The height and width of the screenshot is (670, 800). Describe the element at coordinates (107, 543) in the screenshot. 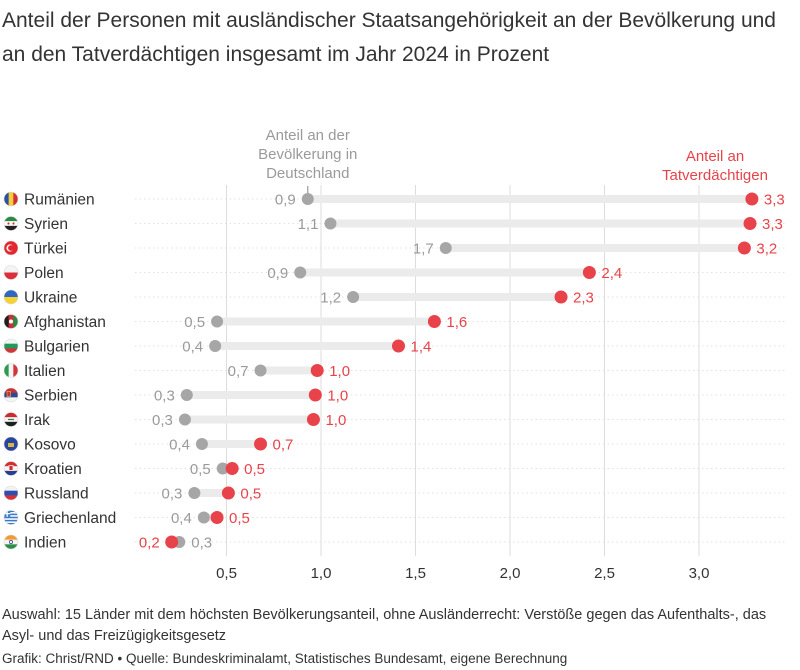

I see `row-indien: Indien 0,3 0,2` at that location.